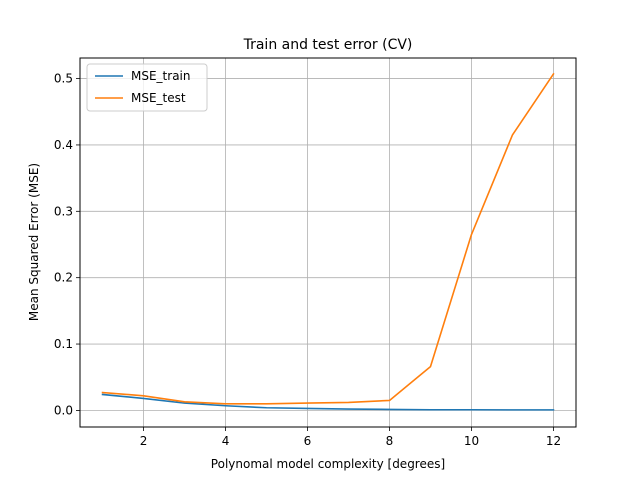 The image size is (640, 484). I want to click on x-tick-label: 2, so click(144, 441).